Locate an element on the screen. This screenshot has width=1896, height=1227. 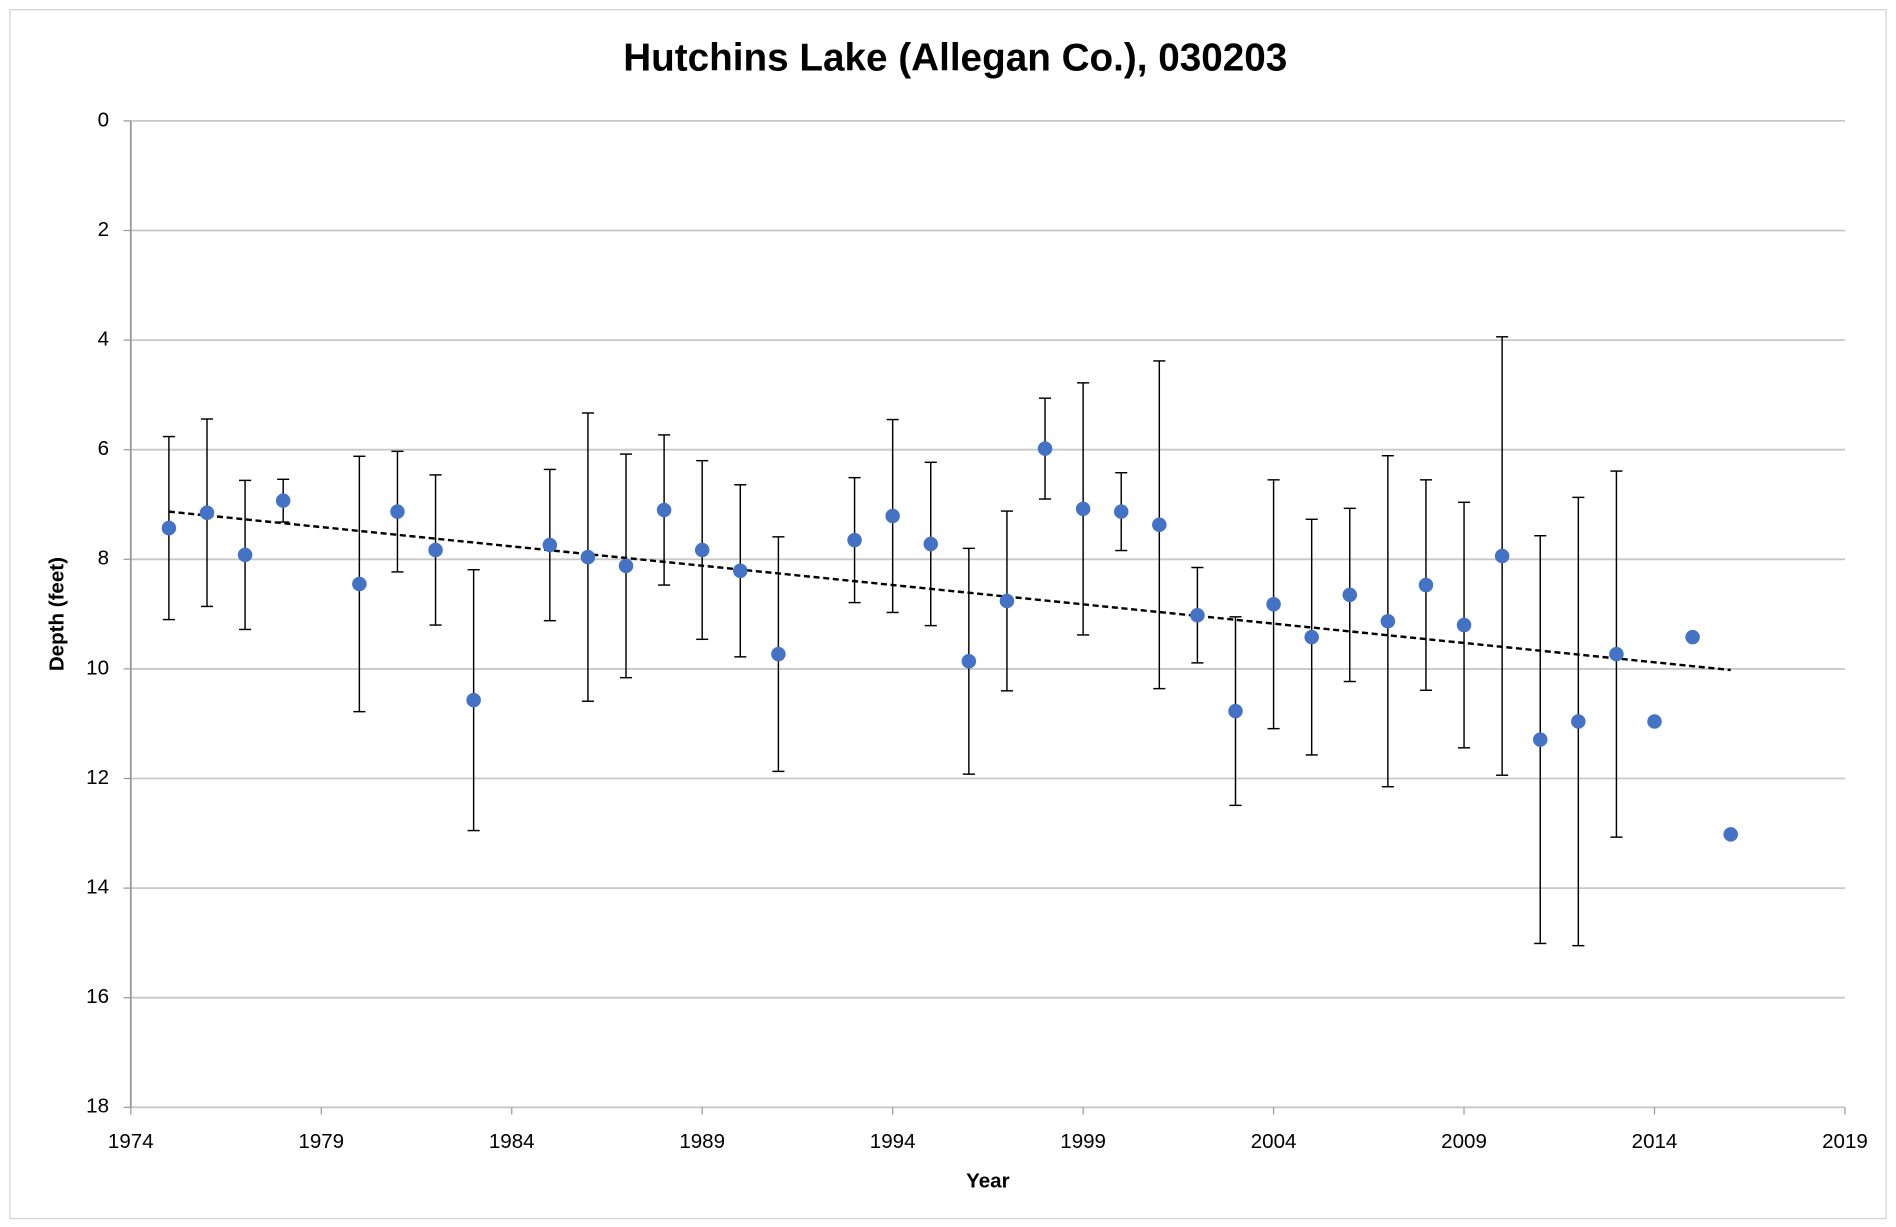
y-tick-label: 16 is located at coordinates (97, 996).